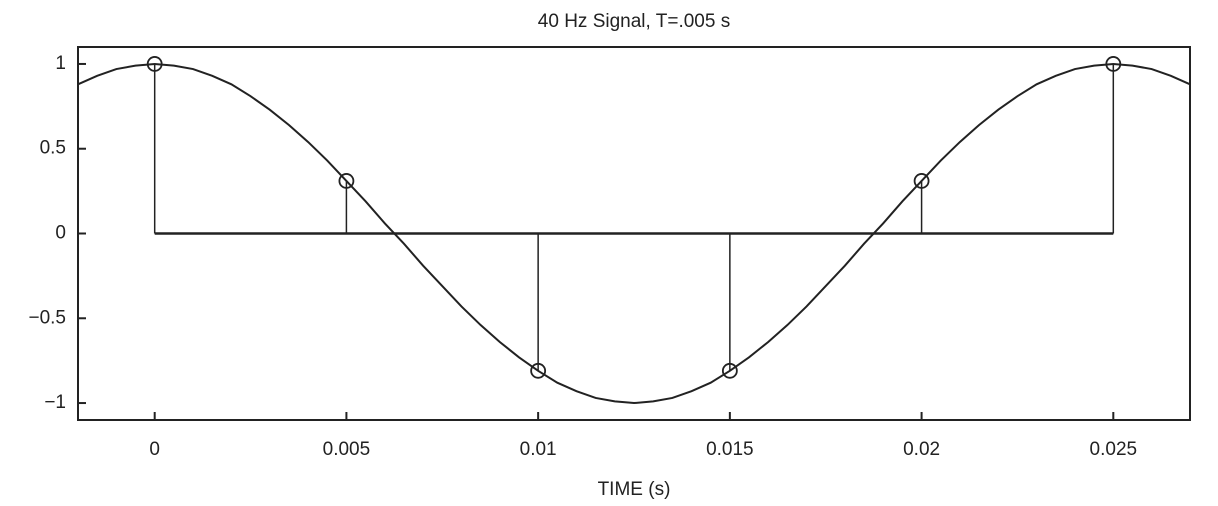 Image resolution: width=1218 pixels, height=506 pixels. I want to click on x-tick-label: 0.015, so click(730, 449).